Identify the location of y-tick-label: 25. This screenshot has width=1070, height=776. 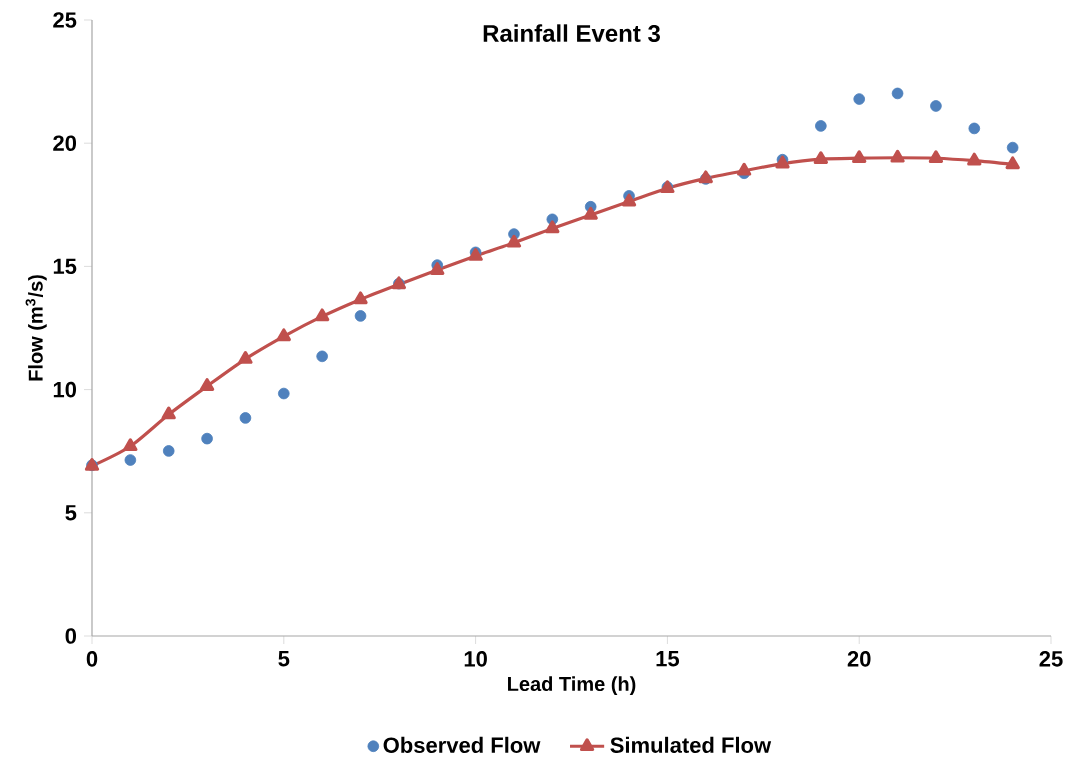
(65, 20).